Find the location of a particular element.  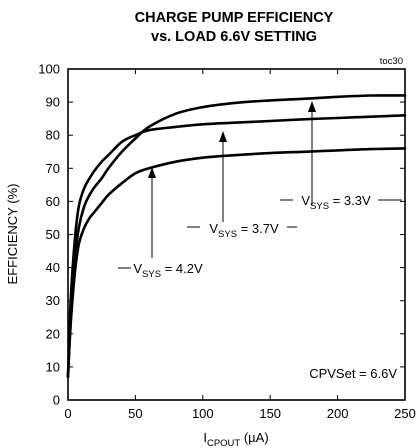

y-tick-label: 60 is located at coordinates (53, 201).